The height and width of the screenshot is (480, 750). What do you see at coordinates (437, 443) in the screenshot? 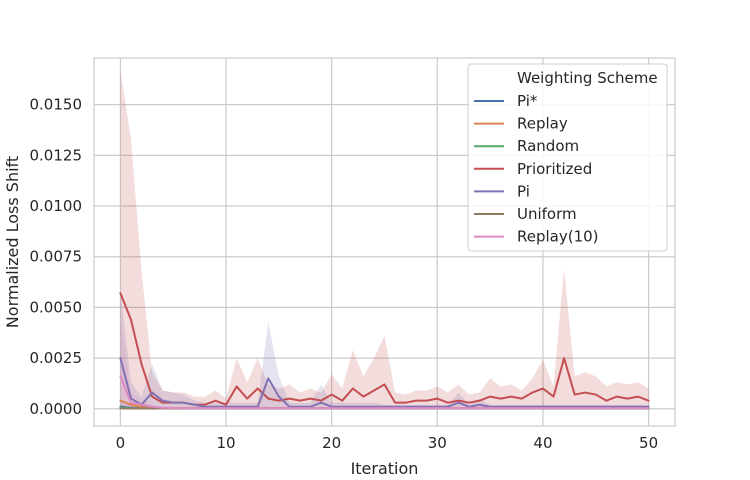
I see `x-tick-label: 30` at bounding box center [437, 443].